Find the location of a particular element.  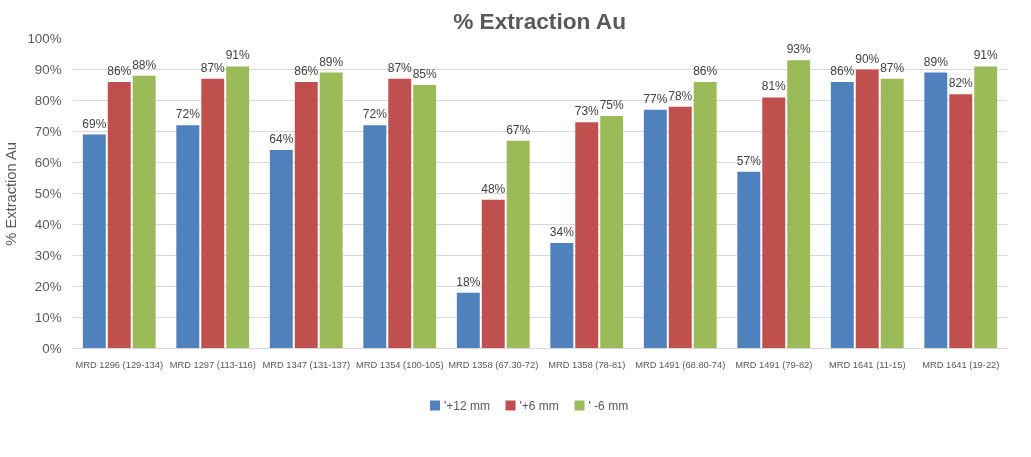

x-tick-label: MRD 1354 (100-105) is located at coordinates (399, 364).